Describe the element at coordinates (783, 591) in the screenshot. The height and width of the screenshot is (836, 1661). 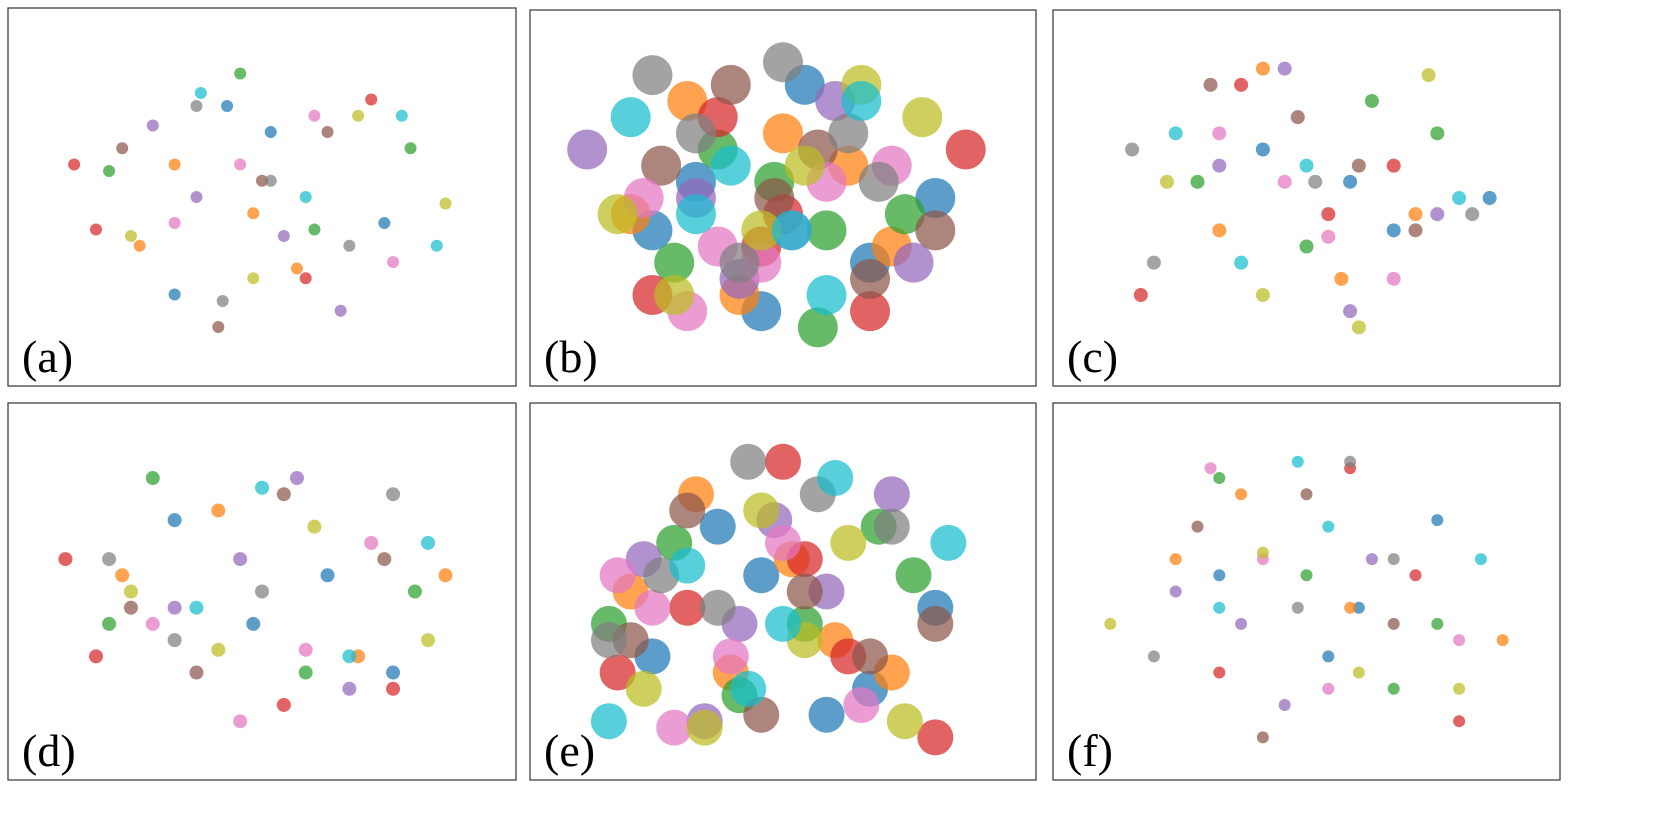
I see `panel: (e)` at that location.